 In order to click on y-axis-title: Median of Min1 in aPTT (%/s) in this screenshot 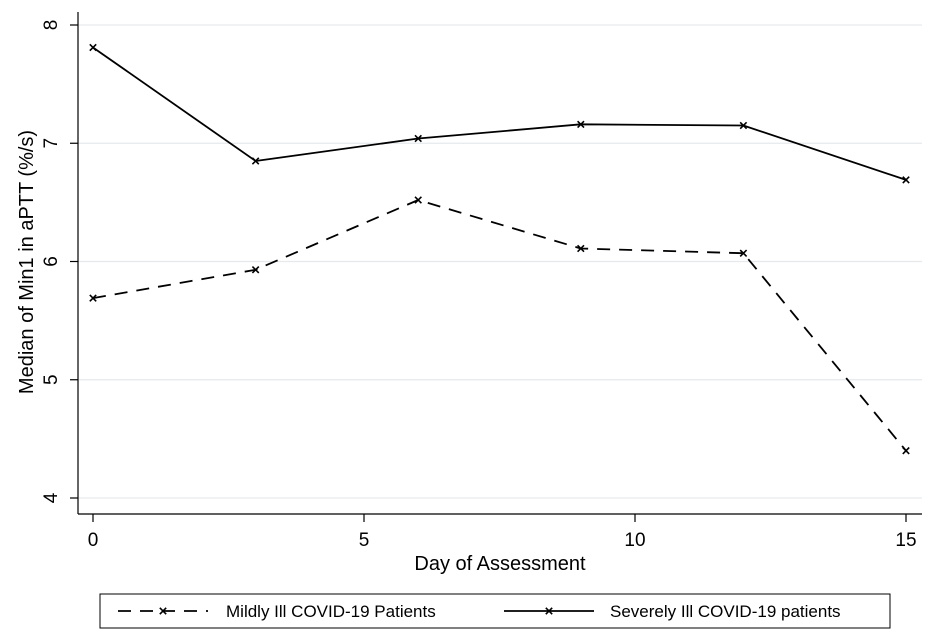, I will do `click(27, 262)`.